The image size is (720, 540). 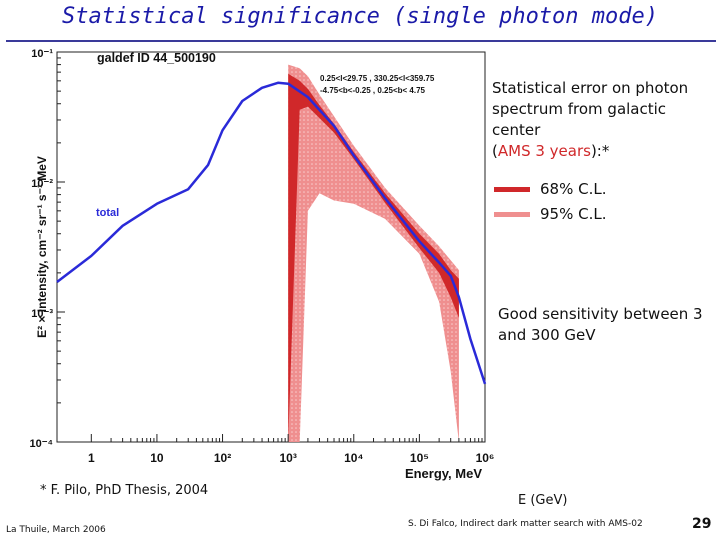 What do you see at coordinates (124, 490) in the screenshot?
I see `footnote: * F. Pilo, PhD Thesis, 2004` at bounding box center [124, 490].